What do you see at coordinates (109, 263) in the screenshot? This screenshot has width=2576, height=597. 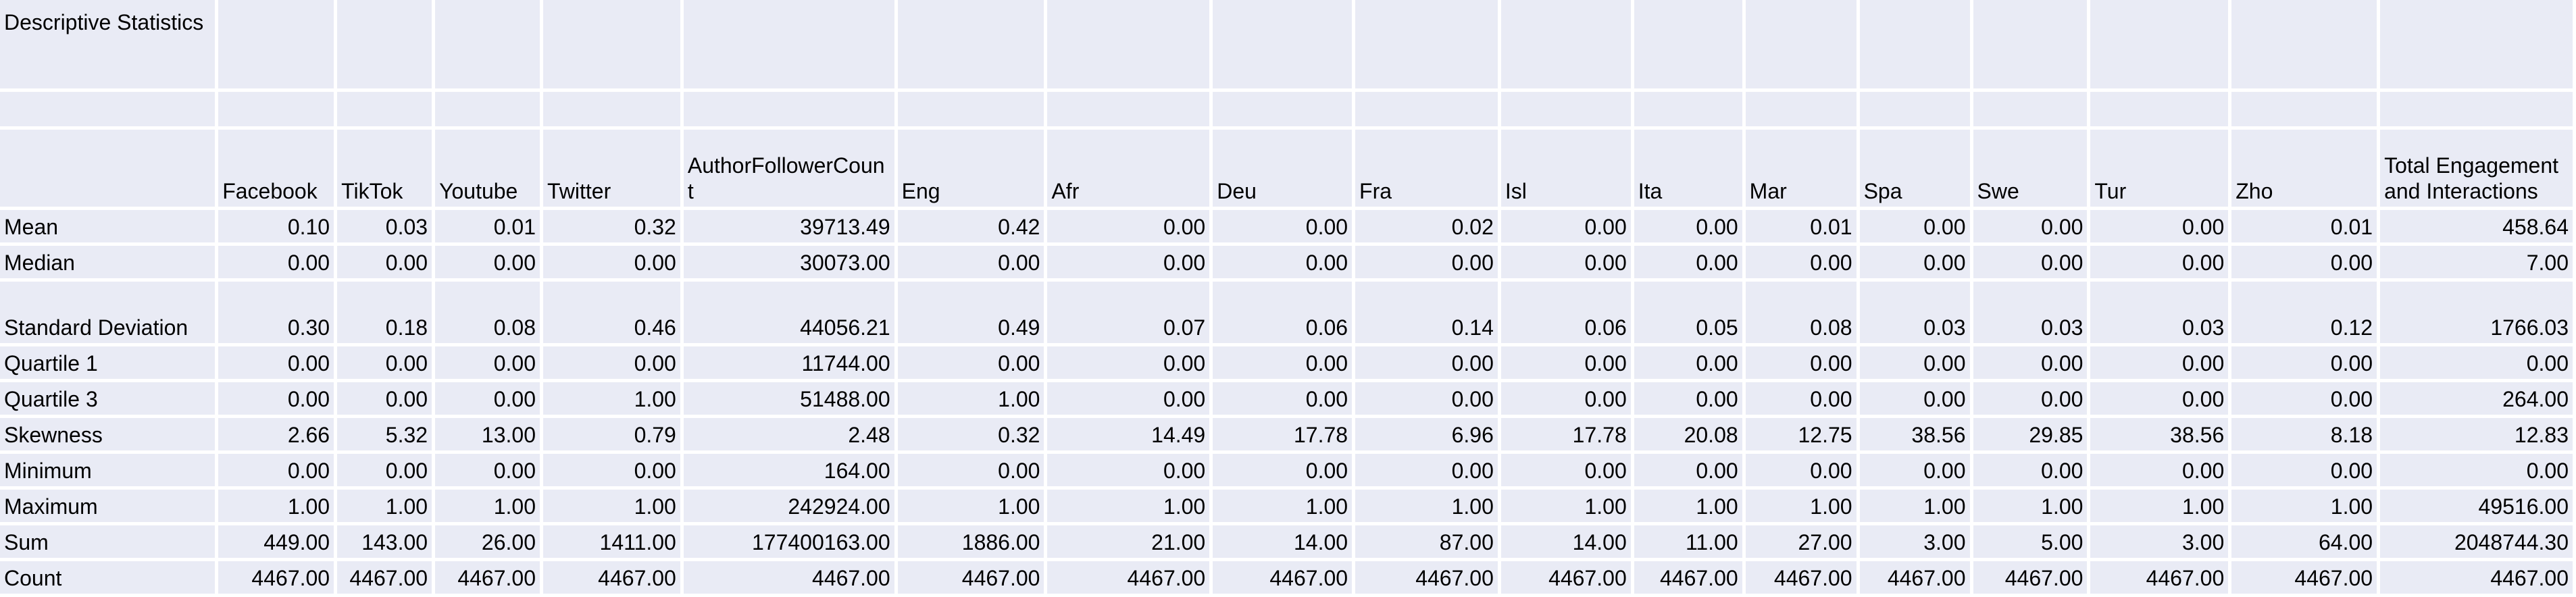 I see `row-label: Median` at bounding box center [109, 263].